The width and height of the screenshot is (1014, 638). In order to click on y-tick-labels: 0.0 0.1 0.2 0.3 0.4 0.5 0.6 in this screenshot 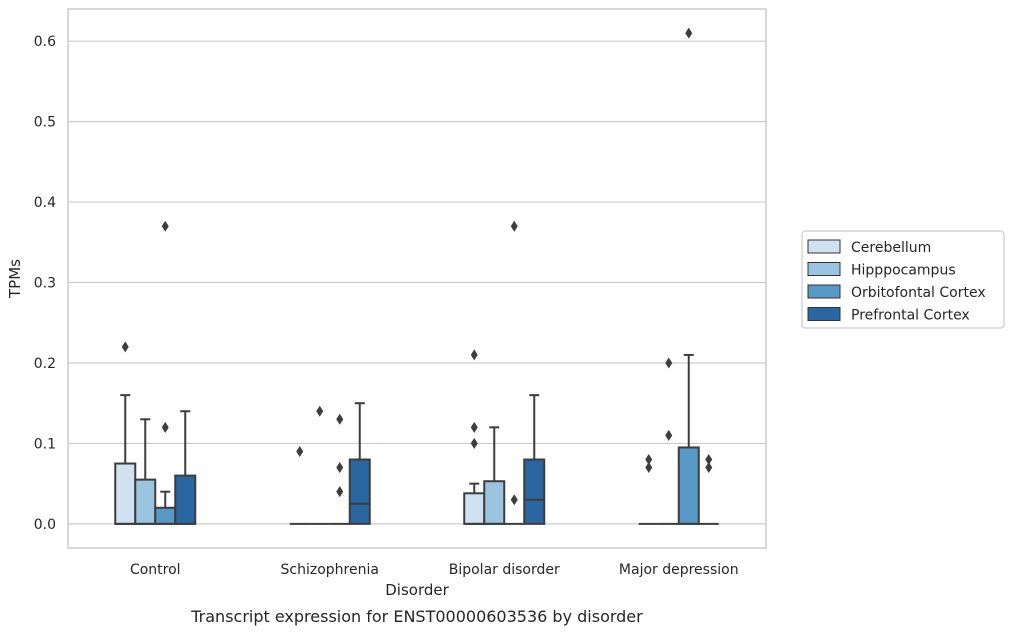, I will do `click(45, 283)`.